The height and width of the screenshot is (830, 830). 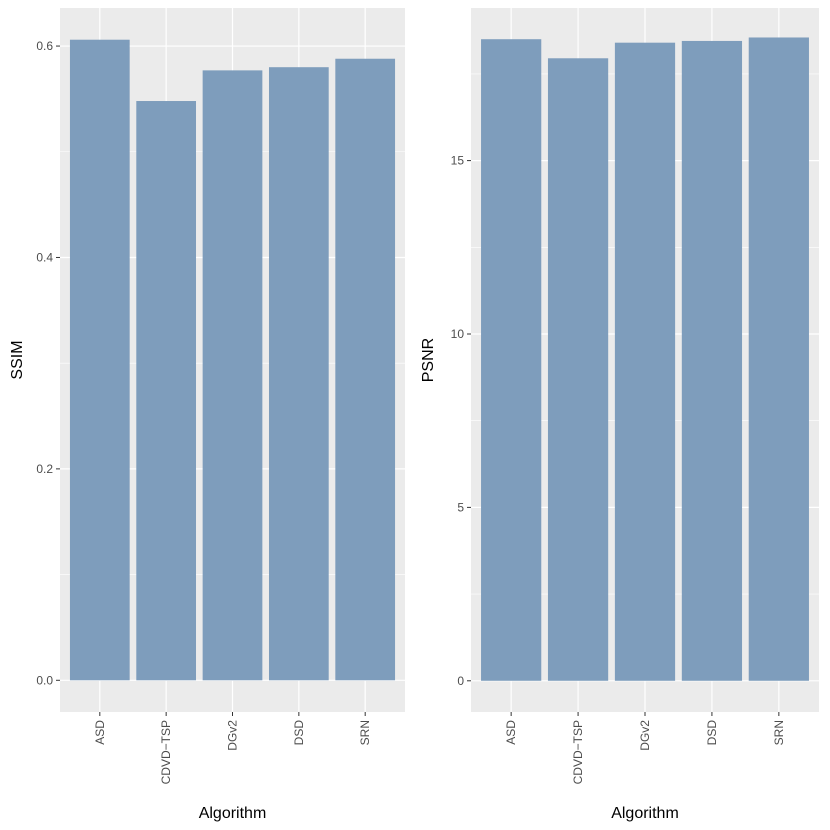 What do you see at coordinates (166, 752) in the screenshot?
I see `ssim-x-tick-label: CDVD−TSP` at bounding box center [166, 752].